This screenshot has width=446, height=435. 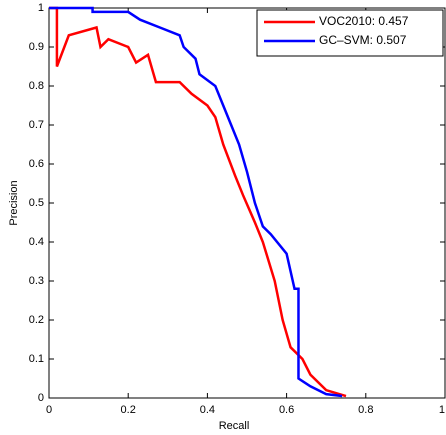 I want to click on x-tick-label: 0.2, so click(x=128, y=410).